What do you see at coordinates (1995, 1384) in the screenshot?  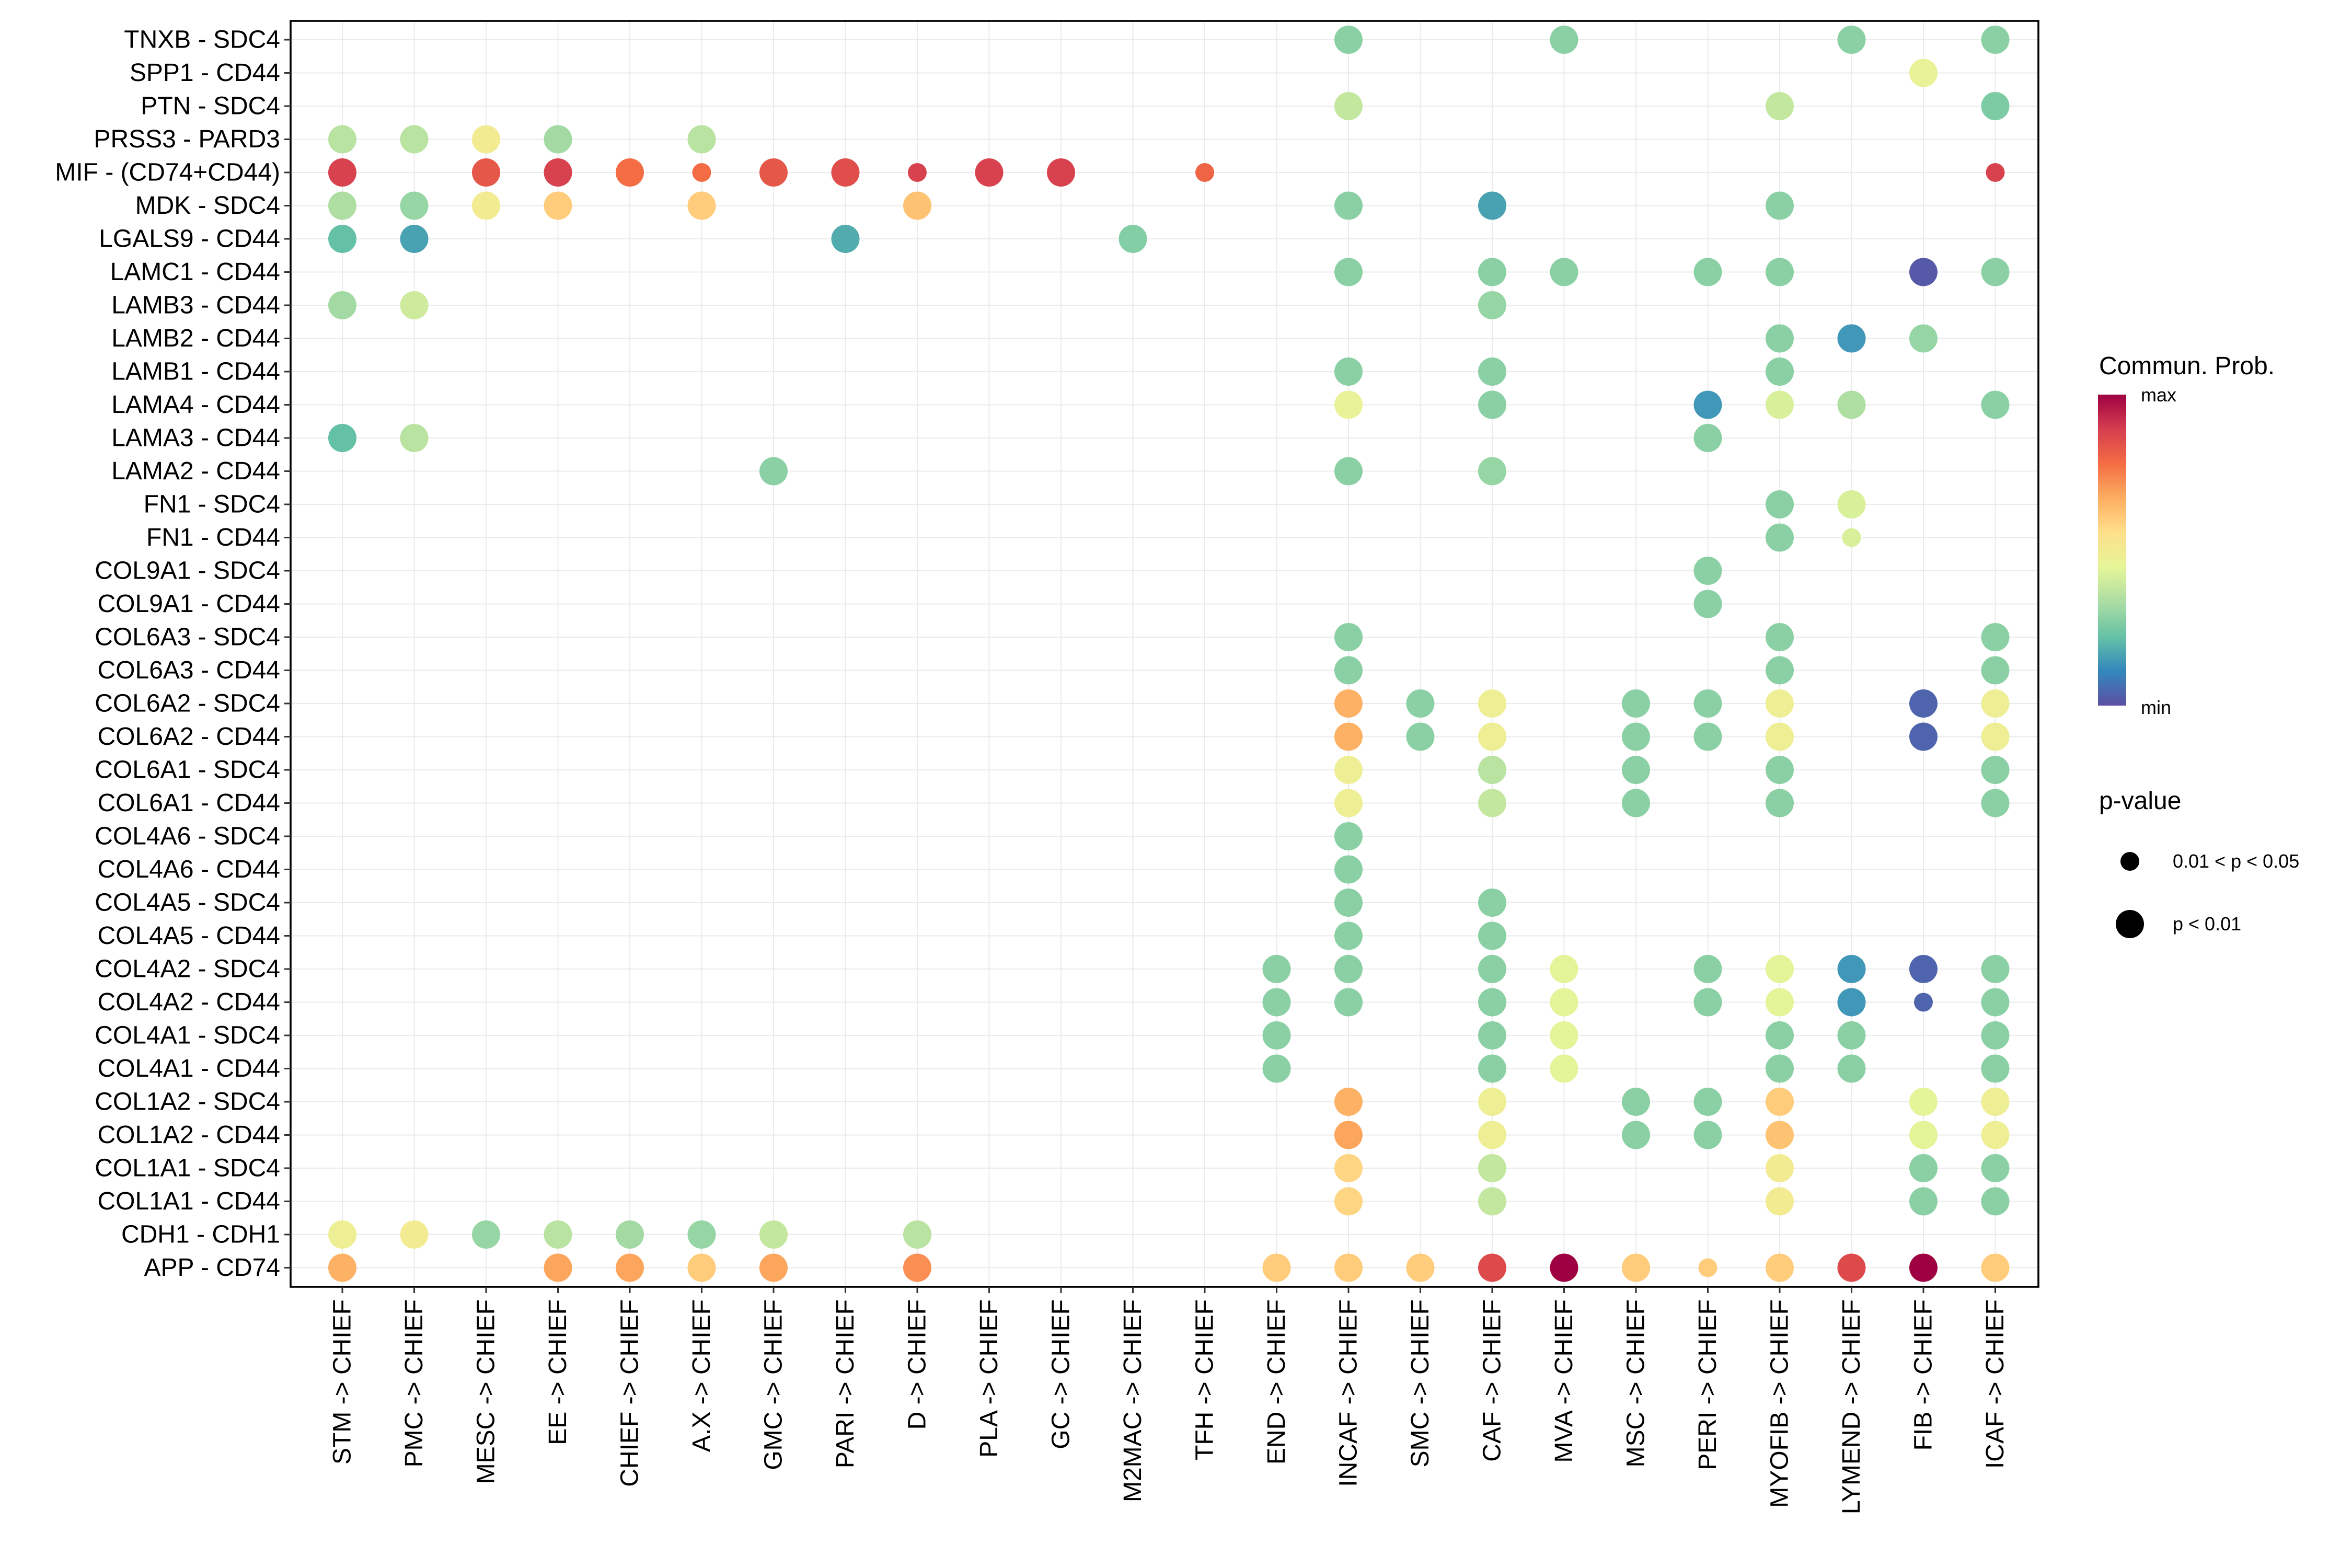 I see `x-tick-label: ICAF -> CHIEF` at bounding box center [1995, 1384].